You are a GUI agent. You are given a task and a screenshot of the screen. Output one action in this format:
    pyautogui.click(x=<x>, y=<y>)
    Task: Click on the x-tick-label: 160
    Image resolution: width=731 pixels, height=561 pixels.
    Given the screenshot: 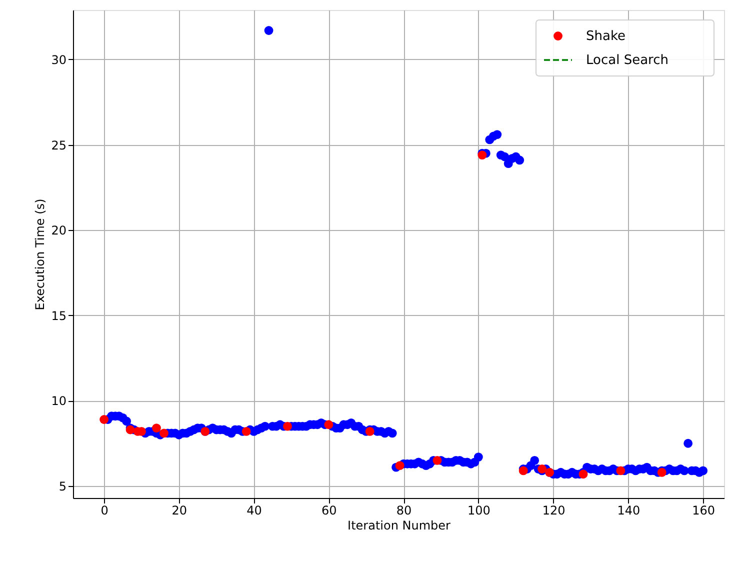 What is the action you would take?
    pyautogui.click(x=703, y=511)
    